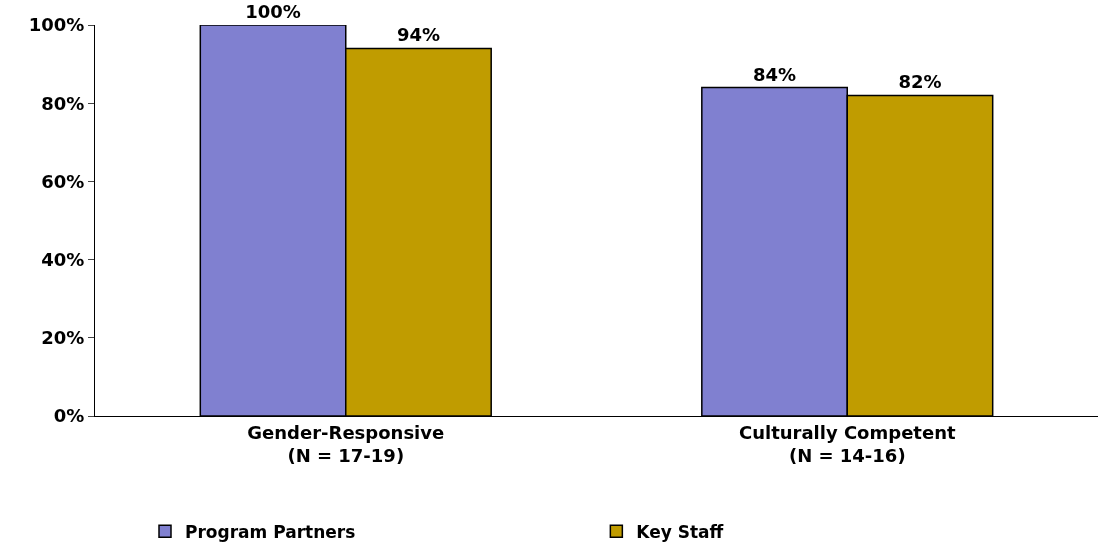 The height and width of the screenshot is (560, 1108). Describe the element at coordinates (774, 74) in the screenshot. I see `data-label: 84%` at that location.